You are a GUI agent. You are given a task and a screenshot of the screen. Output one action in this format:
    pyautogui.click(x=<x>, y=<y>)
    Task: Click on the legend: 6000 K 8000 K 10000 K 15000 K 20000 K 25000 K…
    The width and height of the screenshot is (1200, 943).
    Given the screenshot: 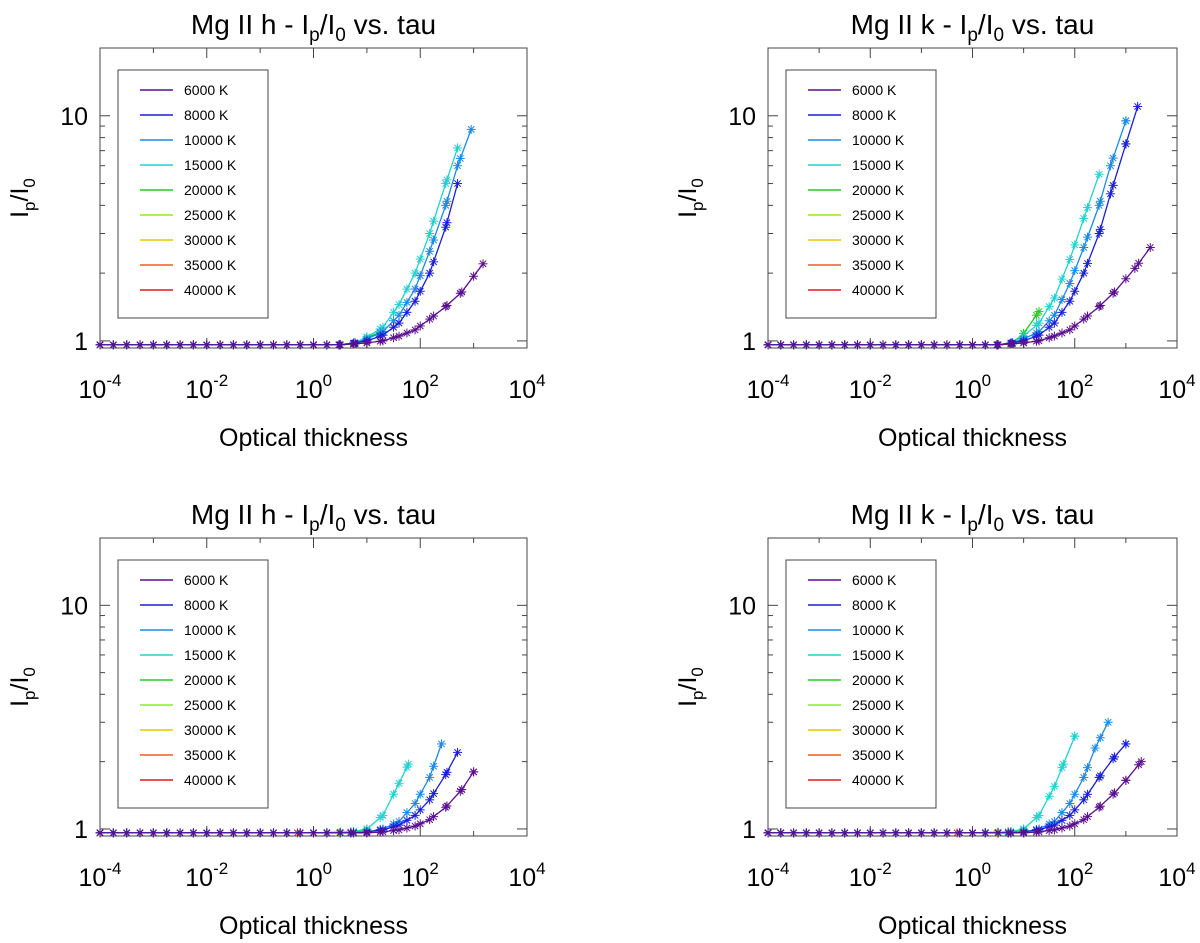 What is the action you would take?
    pyautogui.click(x=193, y=194)
    